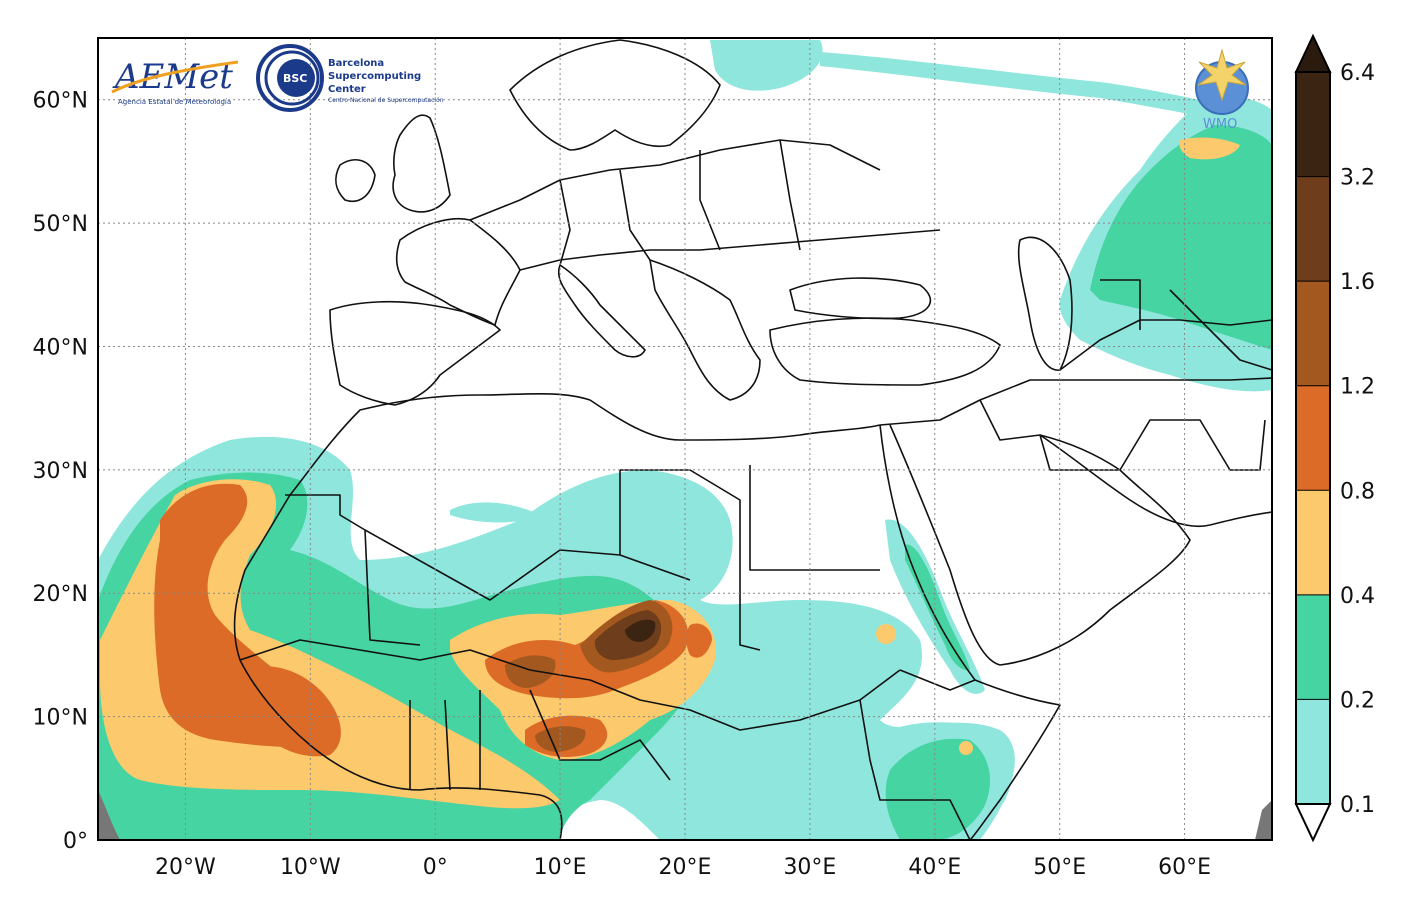 The height and width of the screenshot is (902, 1422). Describe the element at coordinates (386, 100) in the screenshot. I see `bsc-logo-subtitle: Centro Nacional de Supercomputación` at that location.